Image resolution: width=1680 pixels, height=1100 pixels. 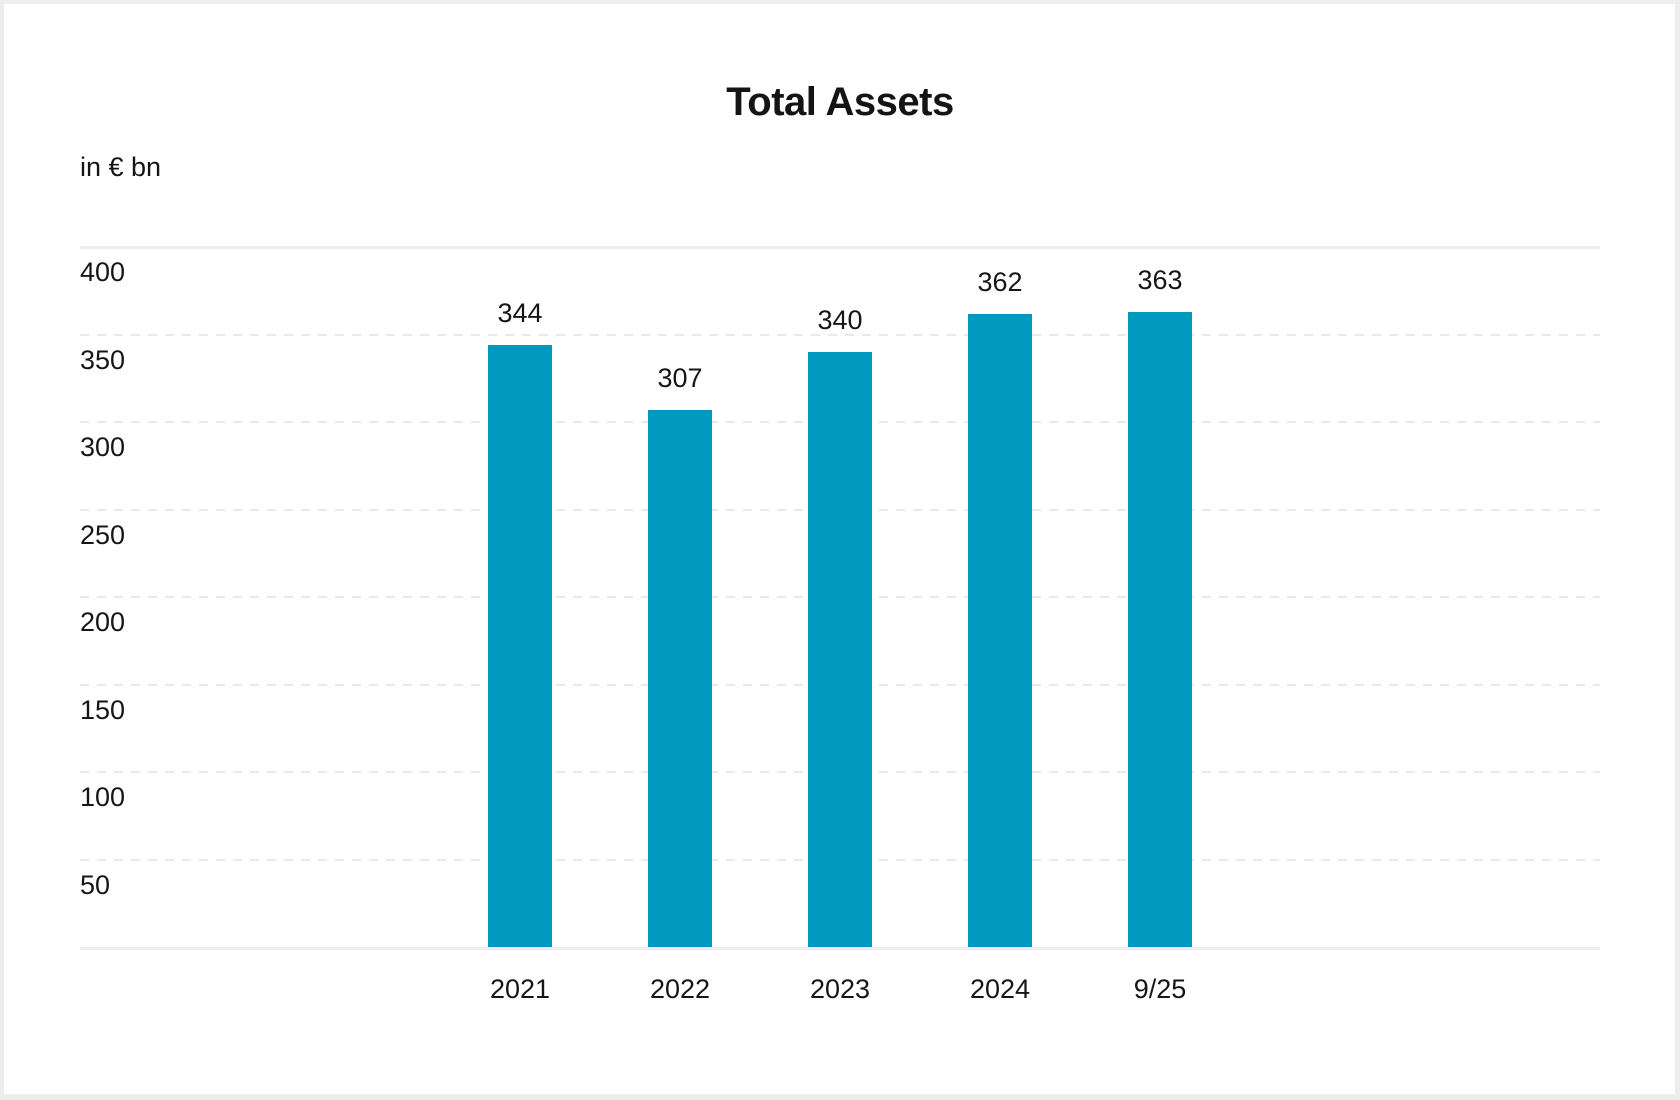 I want to click on x-tick-label: 2022, so click(x=680, y=989).